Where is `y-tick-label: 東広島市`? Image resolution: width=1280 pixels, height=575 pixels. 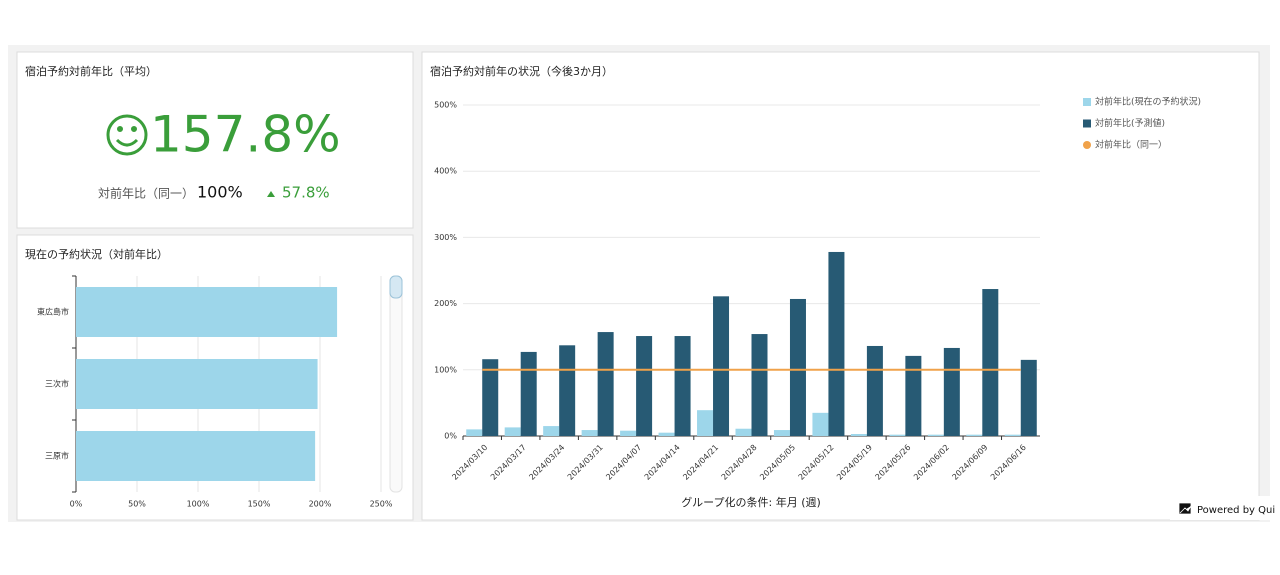
y-tick-label: 東広島市 is located at coordinates (53, 312).